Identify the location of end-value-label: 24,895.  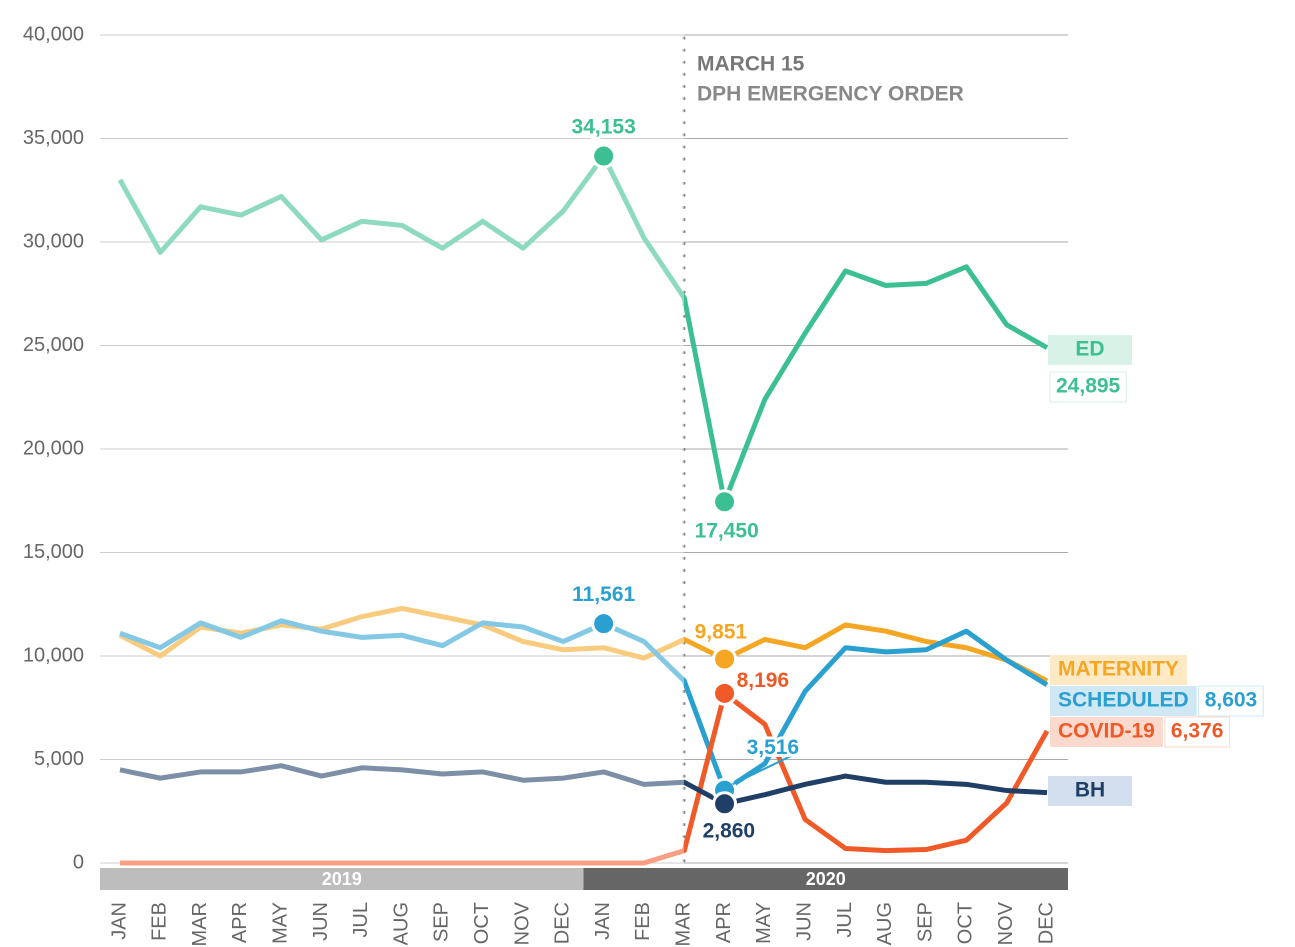
(1088, 386).